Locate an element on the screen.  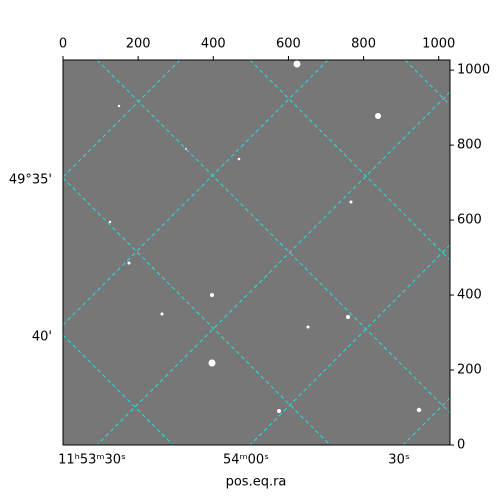
y-tick-label: 1000 is located at coordinates (473, 70).